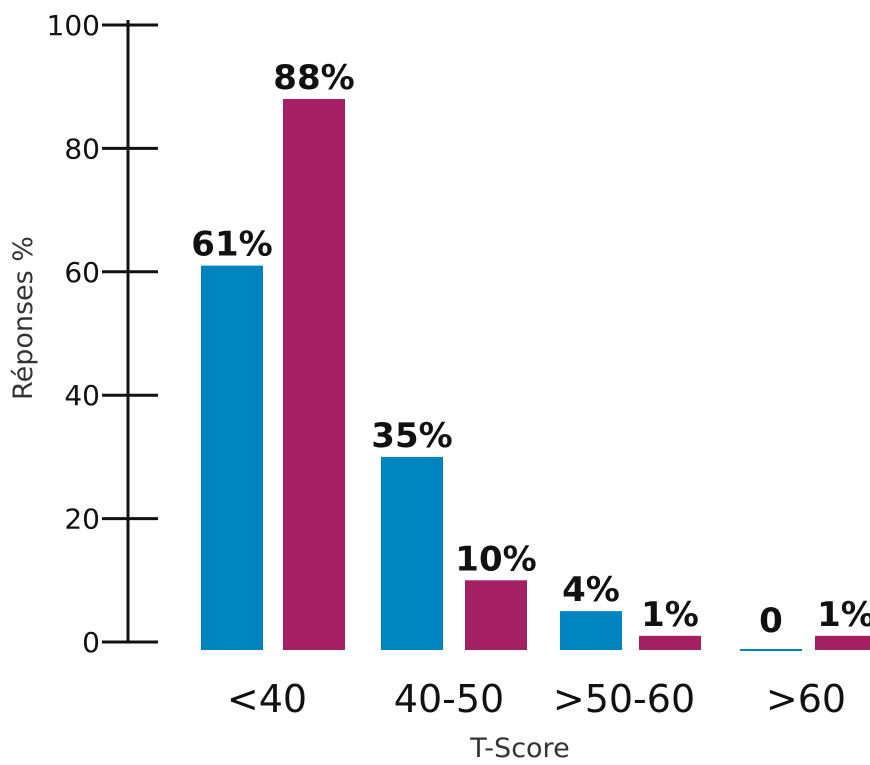  What do you see at coordinates (82, 395) in the screenshot?
I see `y-tick-label: 40` at bounding box center [82, 395].